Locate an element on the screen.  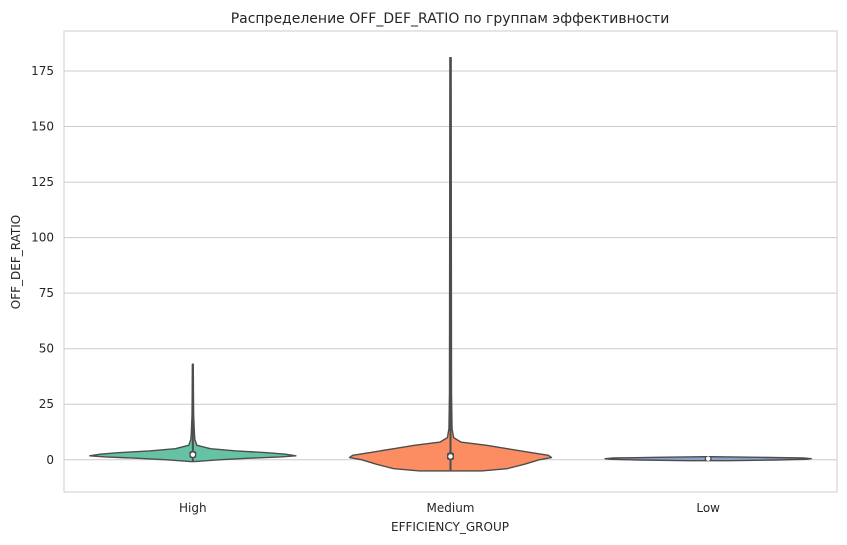
x-axis-label: EFFICIENCY_GROUP is located at coordinates (450, 527).